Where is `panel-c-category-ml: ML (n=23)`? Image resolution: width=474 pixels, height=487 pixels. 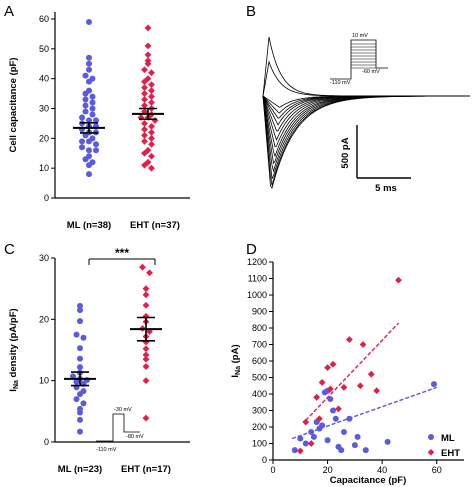 panel-c-category-ml: ML (n=23) is located at coordinates (80, 469).